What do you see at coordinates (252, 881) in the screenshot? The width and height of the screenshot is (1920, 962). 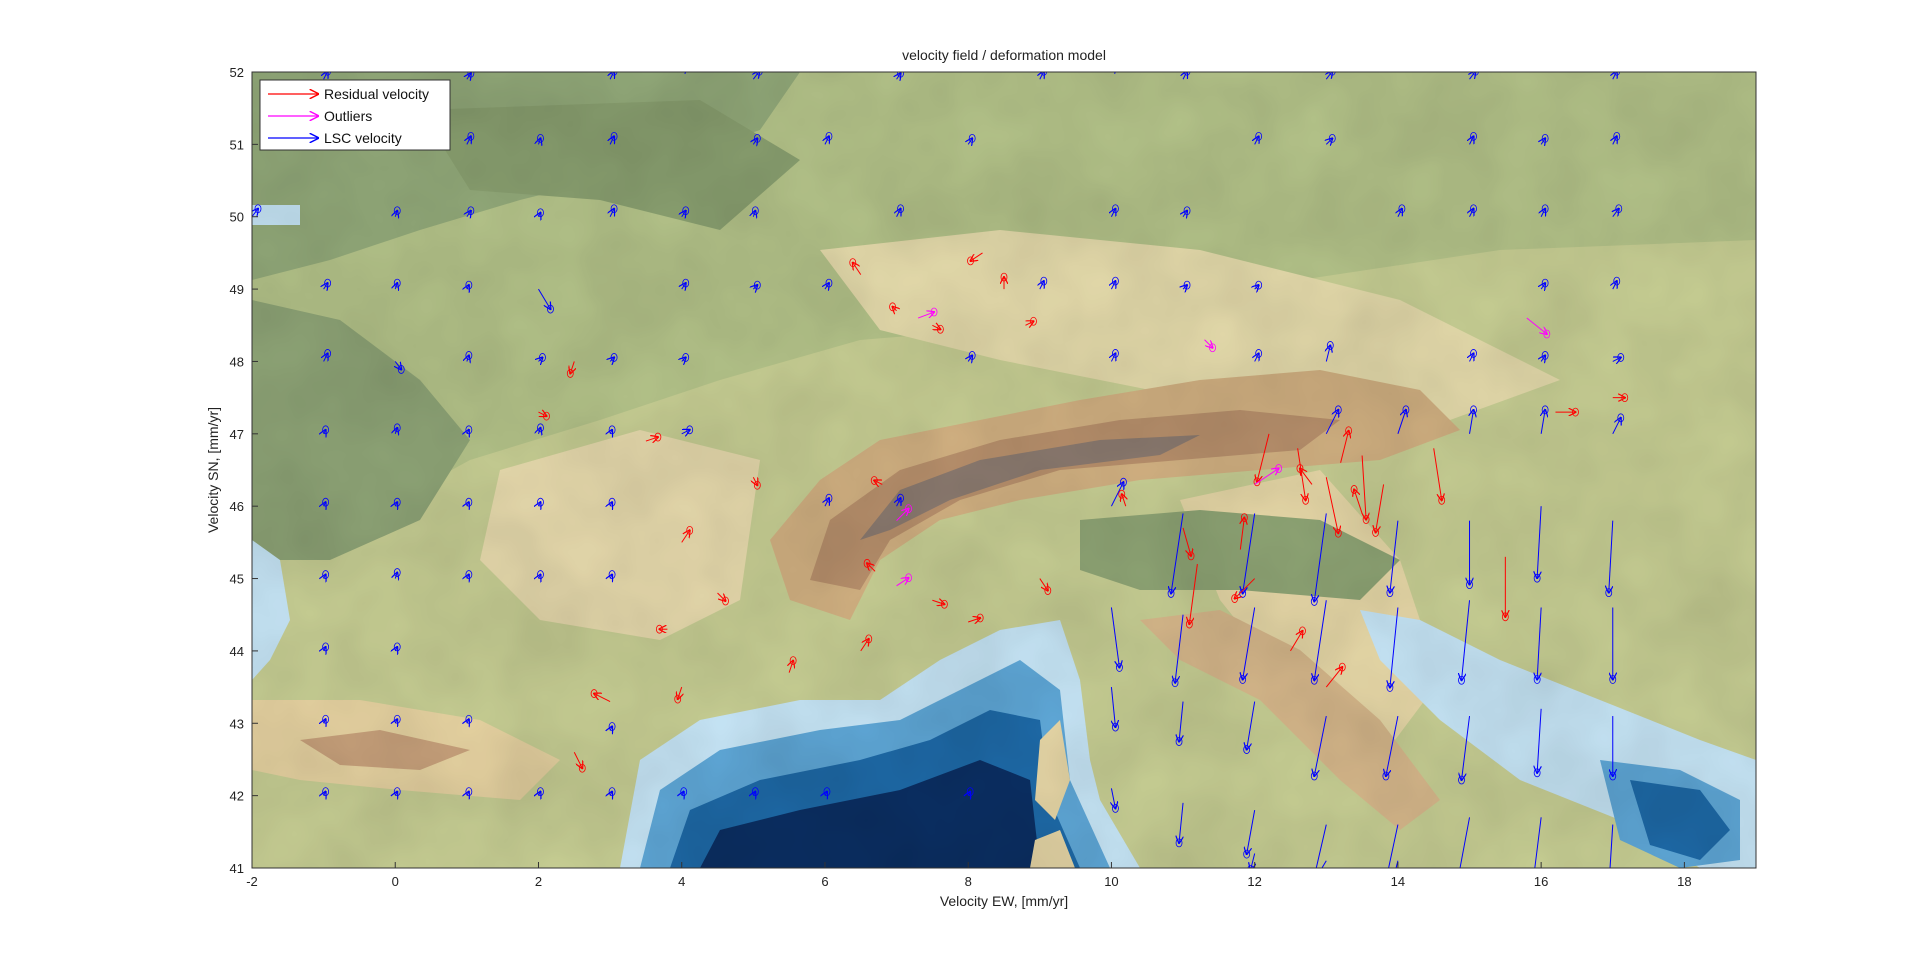 I see `x-tick-label: -2` at bounding box center [252, 881].